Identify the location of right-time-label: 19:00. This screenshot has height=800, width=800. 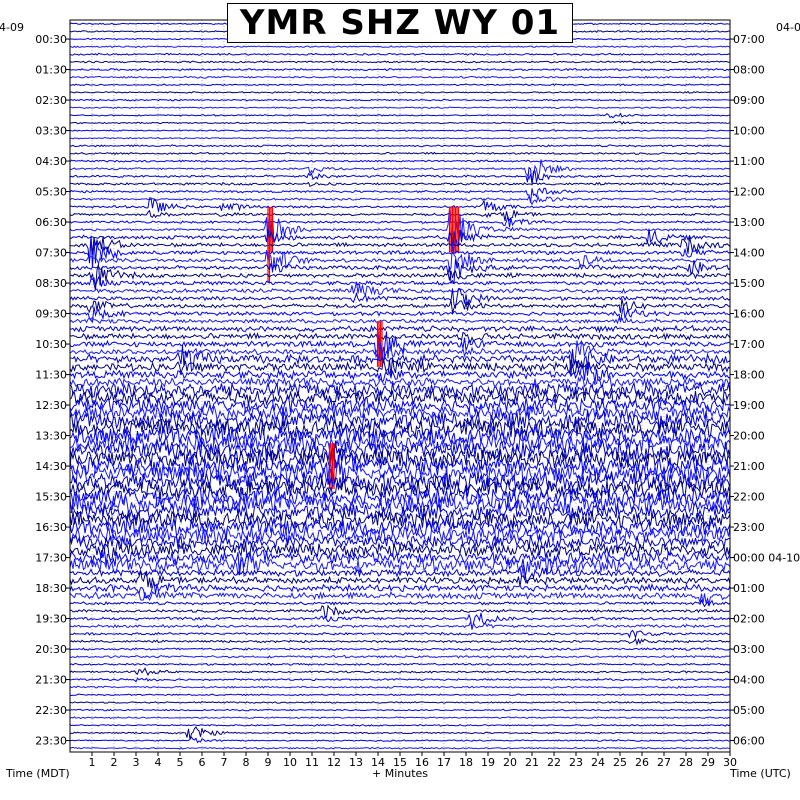
(749, 405).